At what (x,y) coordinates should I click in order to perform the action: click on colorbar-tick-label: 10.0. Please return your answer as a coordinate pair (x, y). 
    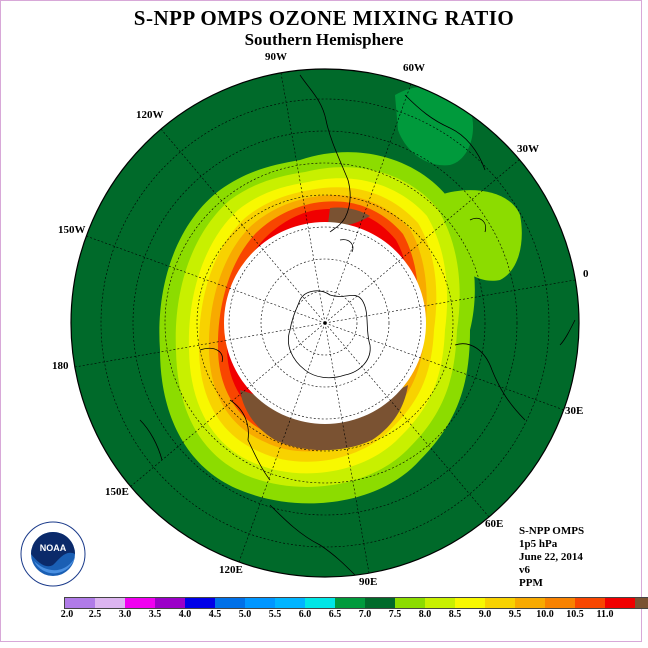
    Looking at the image, I should click on (545, 614).